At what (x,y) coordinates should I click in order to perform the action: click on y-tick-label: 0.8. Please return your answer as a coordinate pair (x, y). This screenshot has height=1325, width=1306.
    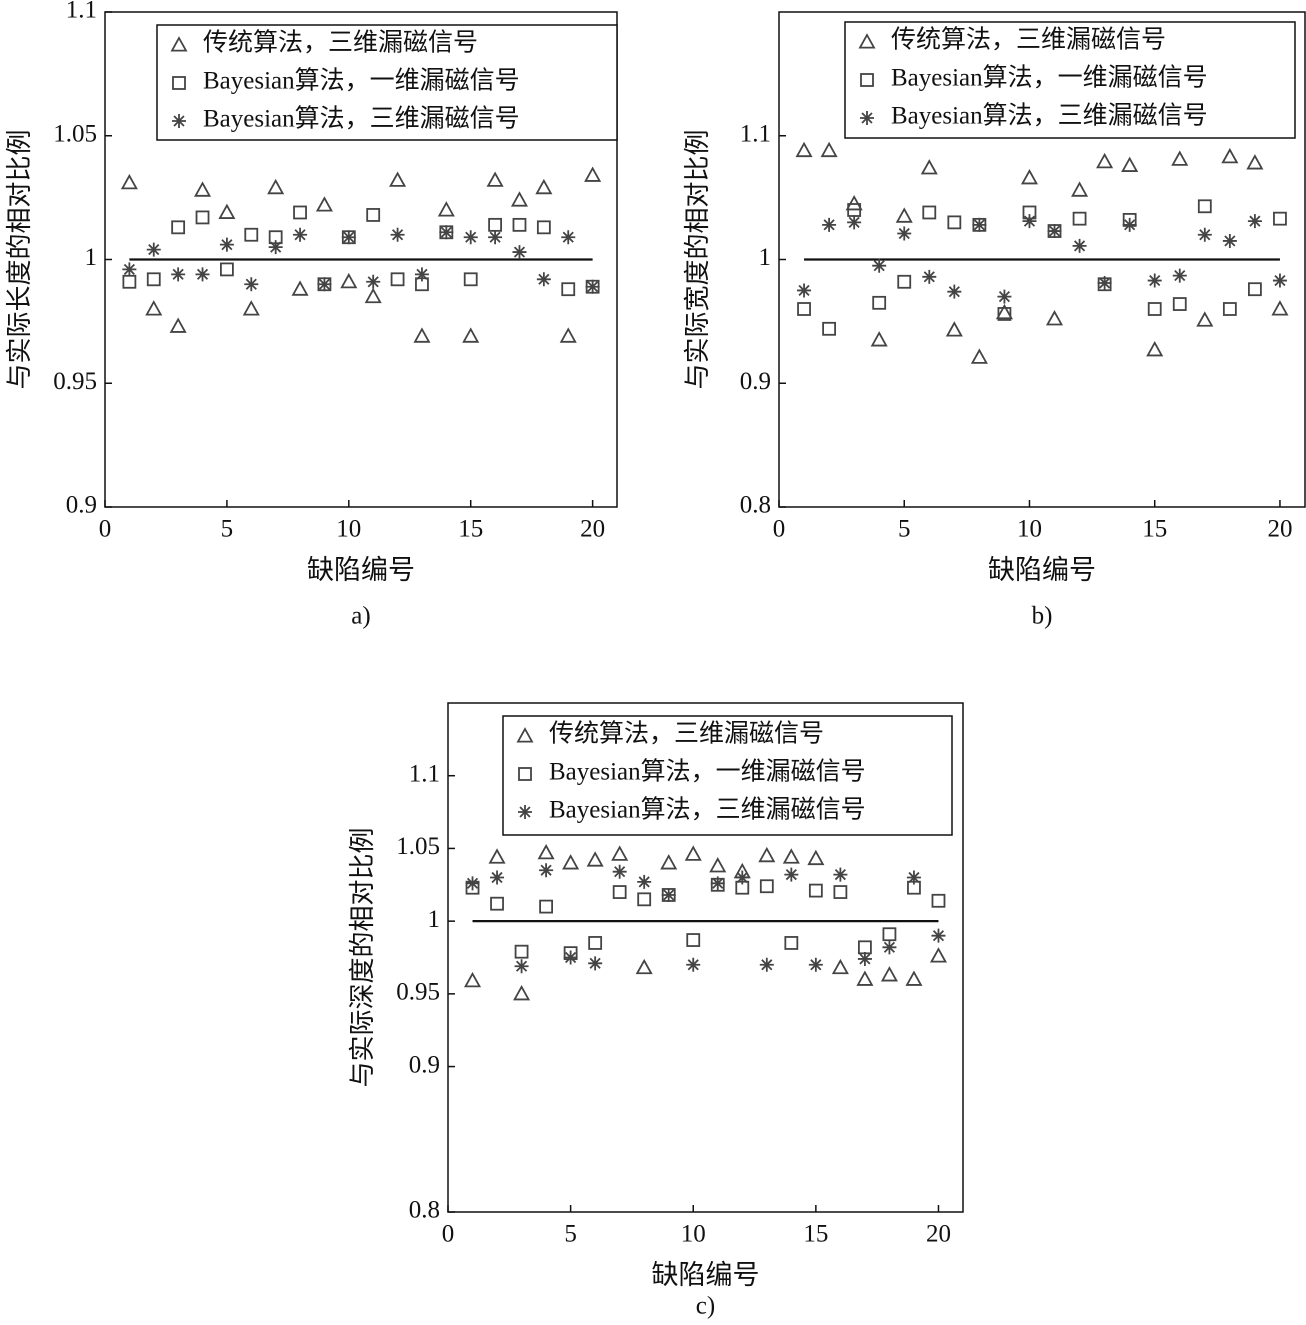
    Looking at the image, I should click on (755, 505).